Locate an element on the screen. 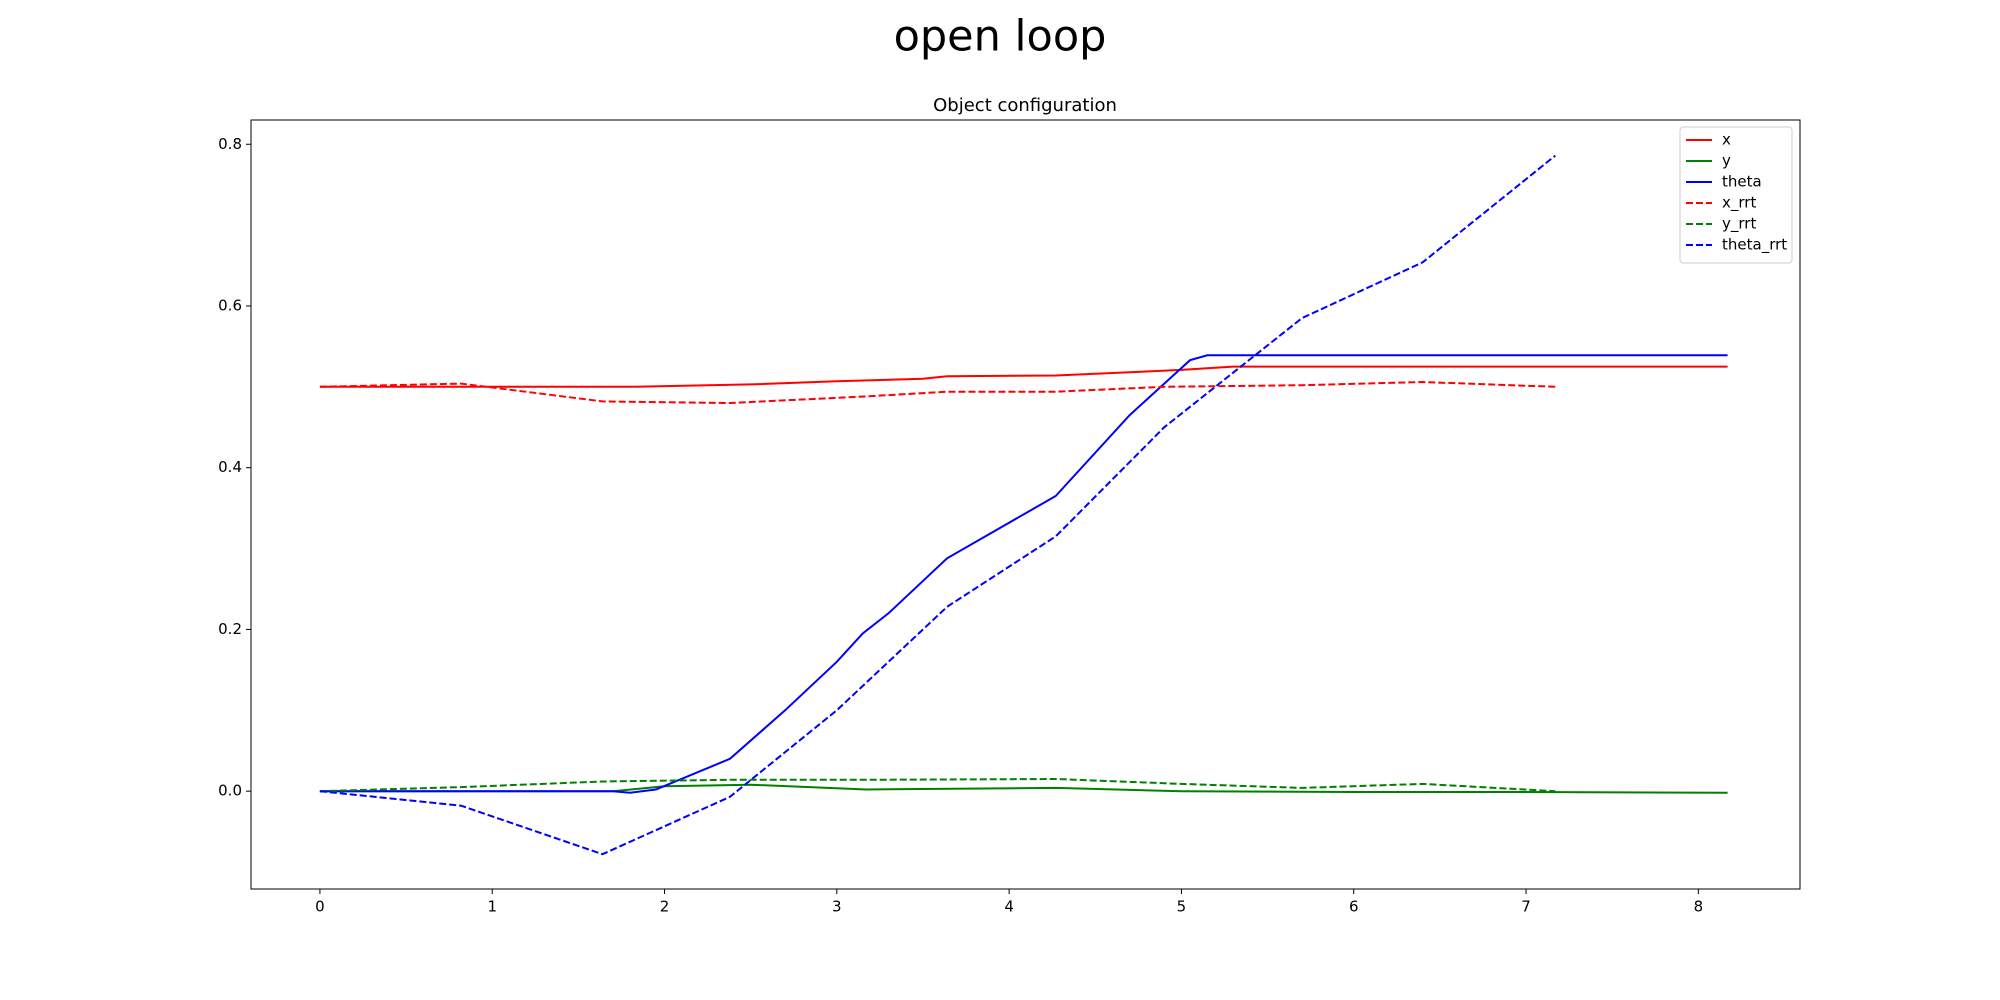 This screenshot has width=2000, height=1000. x-tick-label: 4 is located at coordinates (1009, 907).